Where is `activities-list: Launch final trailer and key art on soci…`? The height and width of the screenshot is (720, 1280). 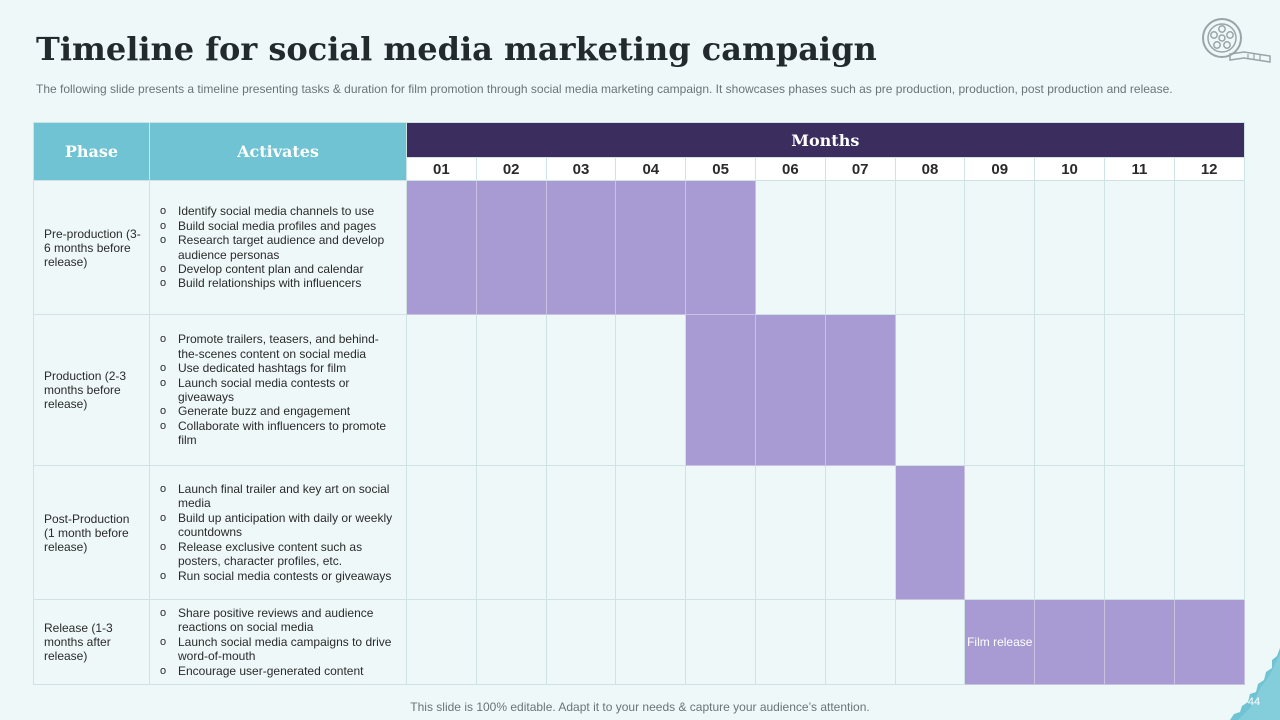
activities-list: Launch final trailer and key art on soci… is located at coordinates (277, 532).